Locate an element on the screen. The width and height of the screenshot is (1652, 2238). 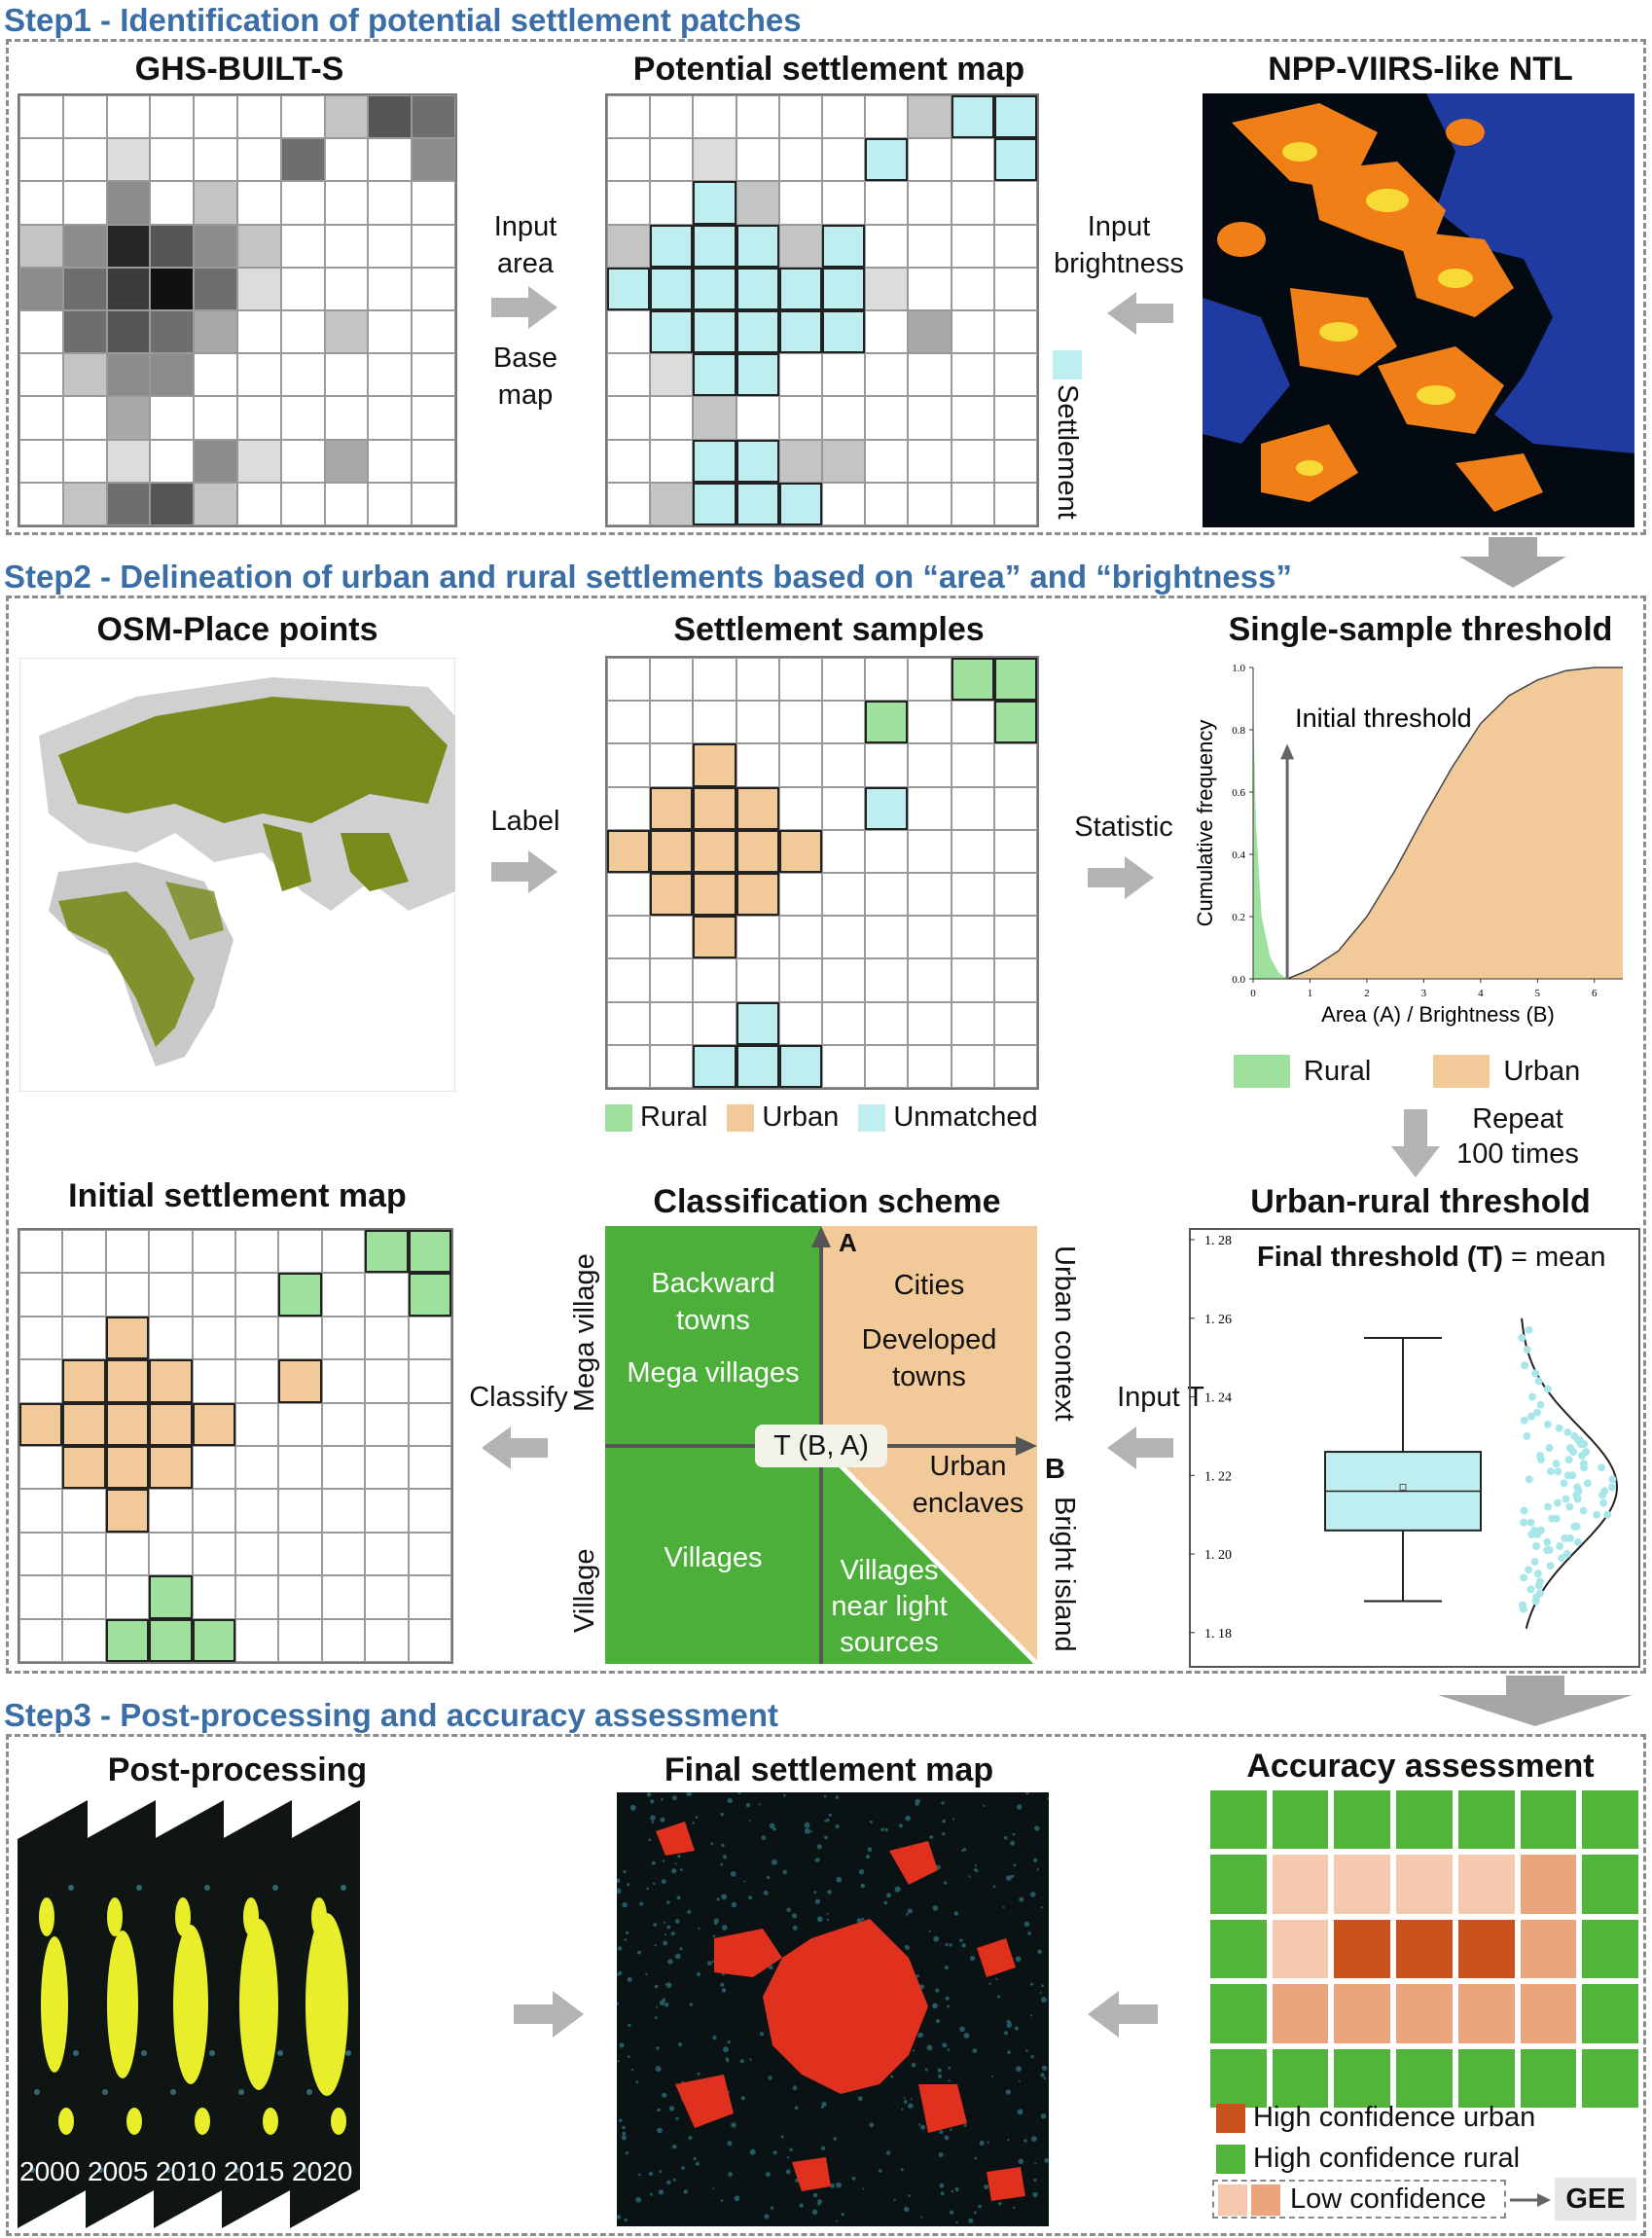
classification-scheme-diagram is located at coordinates (821, 1445).